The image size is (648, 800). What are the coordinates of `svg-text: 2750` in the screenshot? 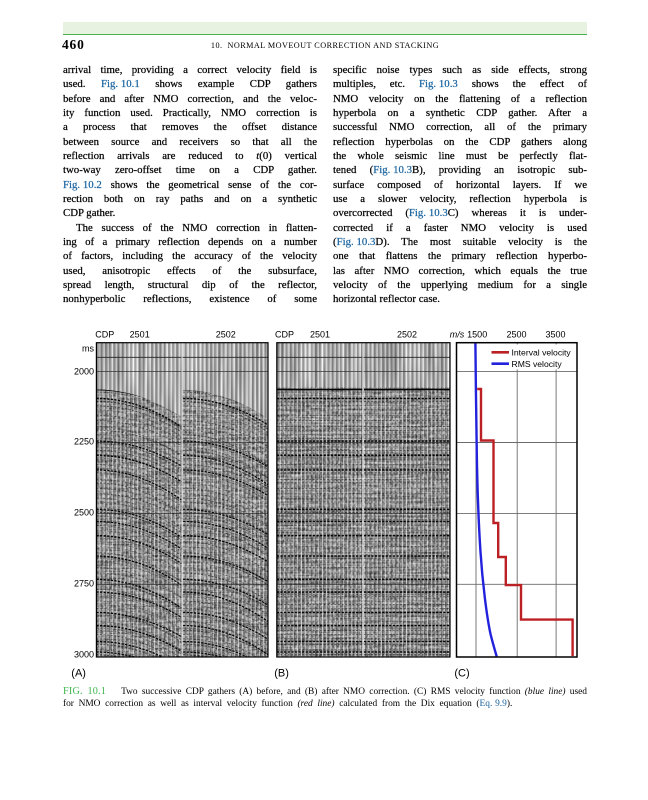 It's located at (84, 584).